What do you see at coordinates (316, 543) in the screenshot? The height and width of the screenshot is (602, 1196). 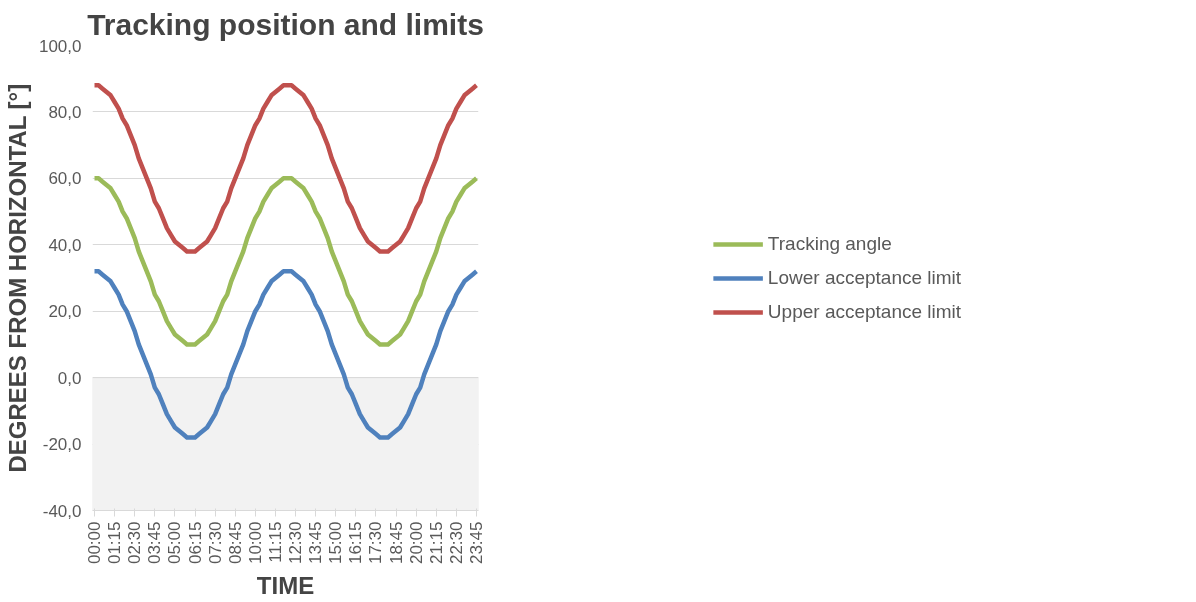 I see `x-tick-label: 13:45` at bounding box center [316, 543].